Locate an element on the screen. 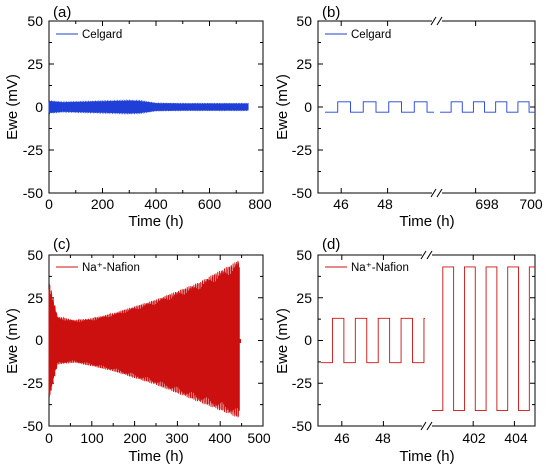 Image resolution: width=550 pixels, height=470 pixels. panel-b-data is located at coordinates (429, 107).